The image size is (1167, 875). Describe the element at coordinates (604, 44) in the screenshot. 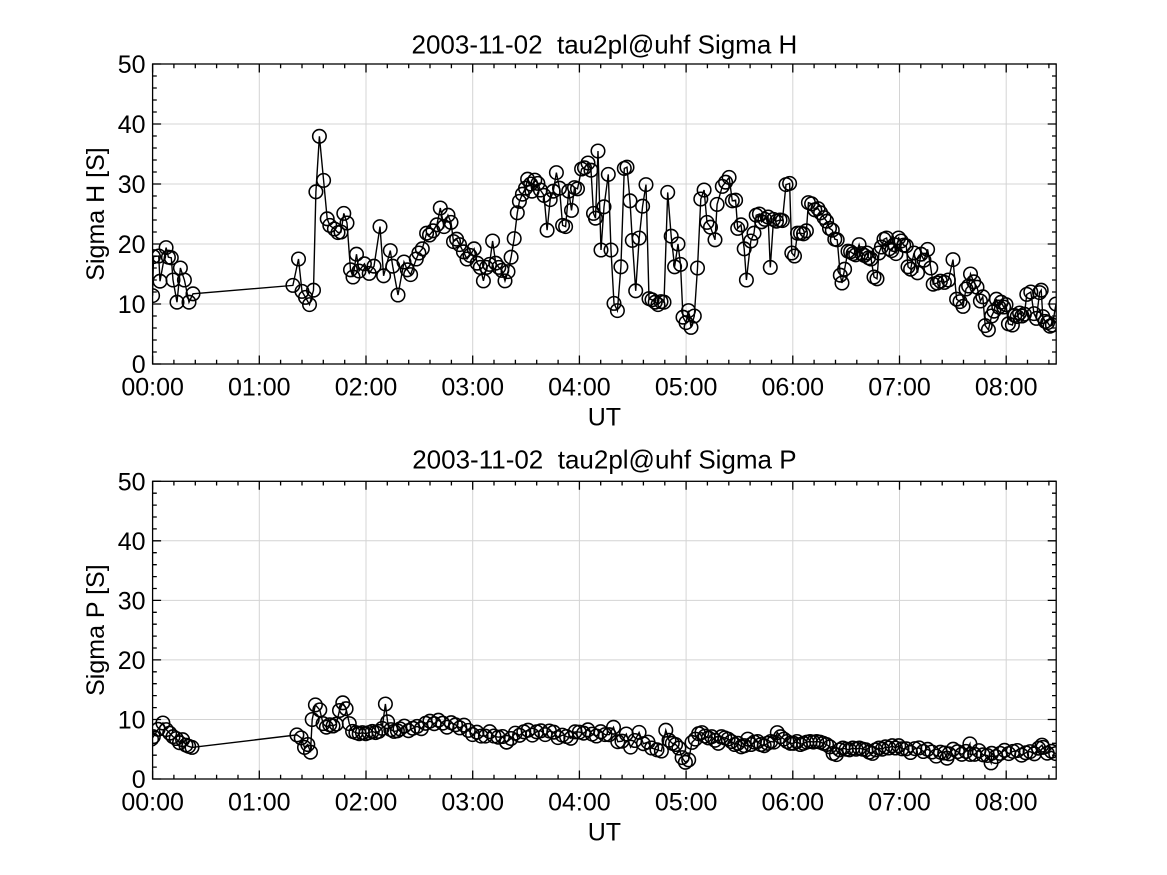

I see `svg-text: 2003-11-02 tau2pl@uhf Sigma H` at that location.